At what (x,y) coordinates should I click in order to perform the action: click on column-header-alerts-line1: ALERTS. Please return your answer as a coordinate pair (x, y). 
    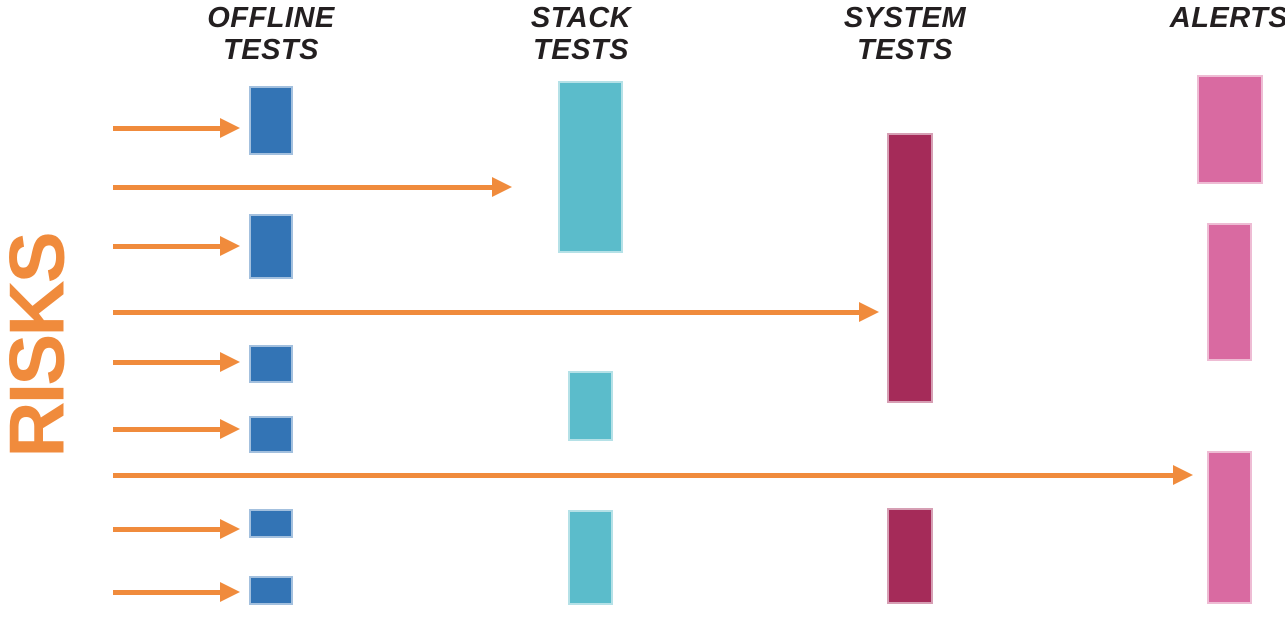
    Looking at the image, I should click on (1227, 18).